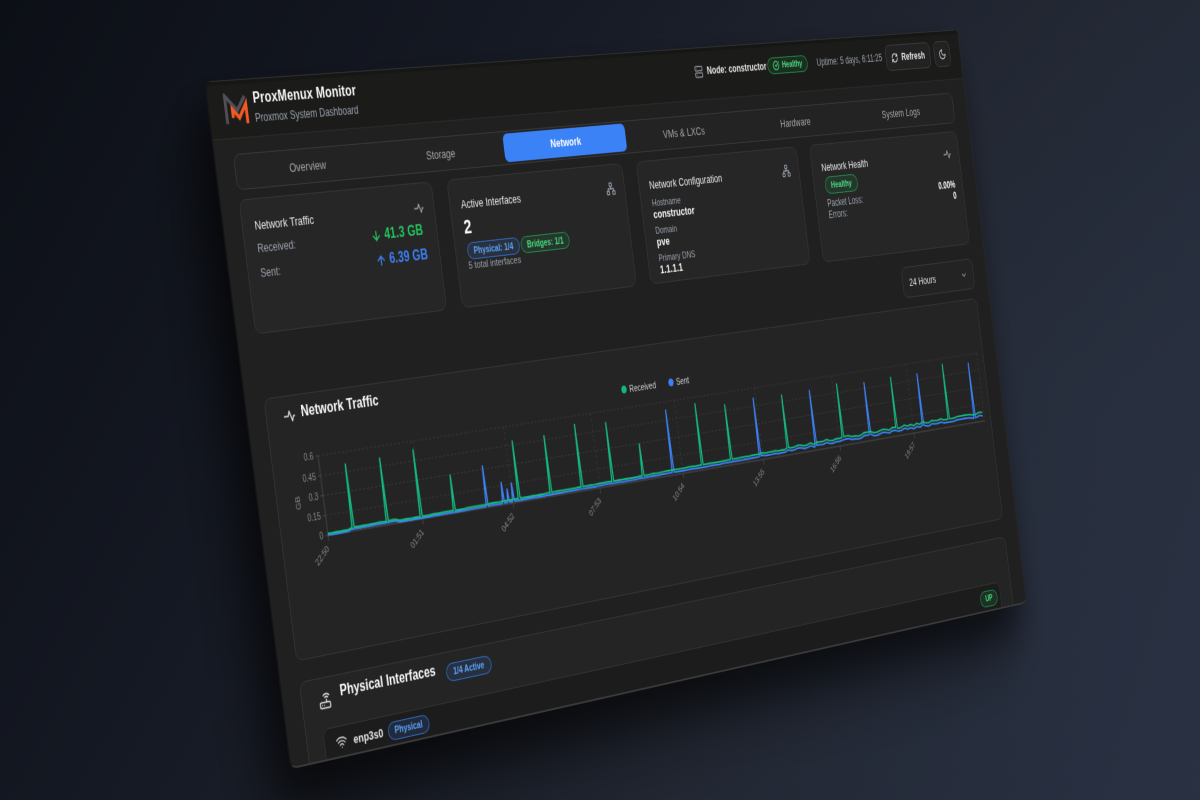 This screenshot has width=1200, height=800. What do you see at coordinates (417, 538) in the screenshot?
I see `svg-text: 01:51` at bounding box center [417, 538].